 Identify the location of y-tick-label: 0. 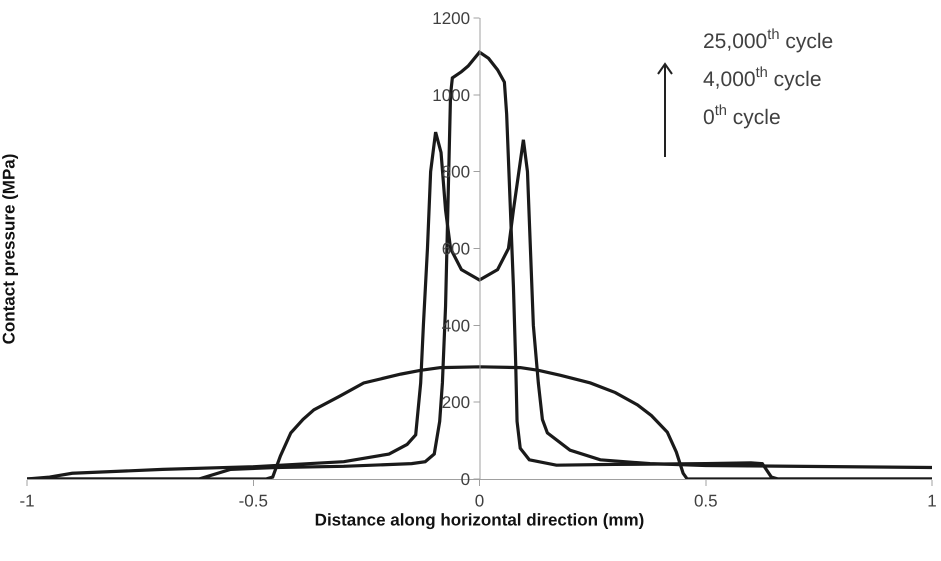
(465, 479).